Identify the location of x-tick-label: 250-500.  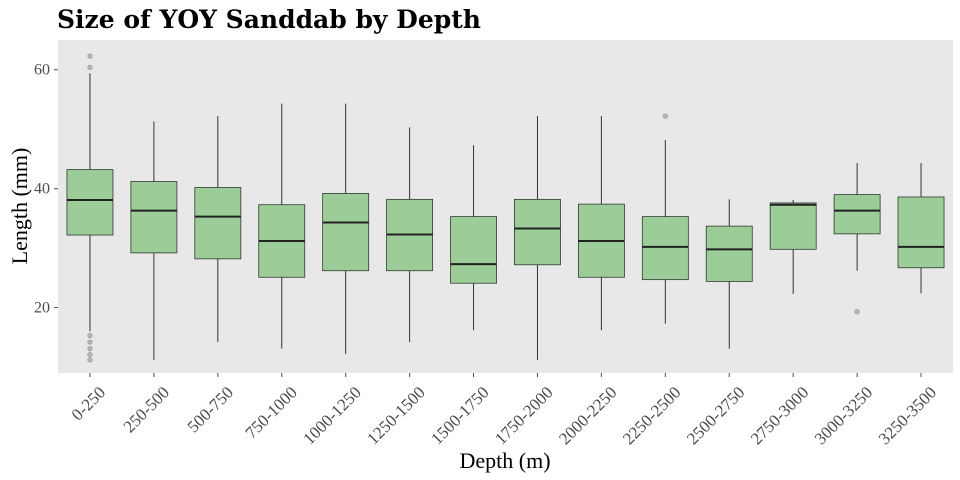
(147, 410).